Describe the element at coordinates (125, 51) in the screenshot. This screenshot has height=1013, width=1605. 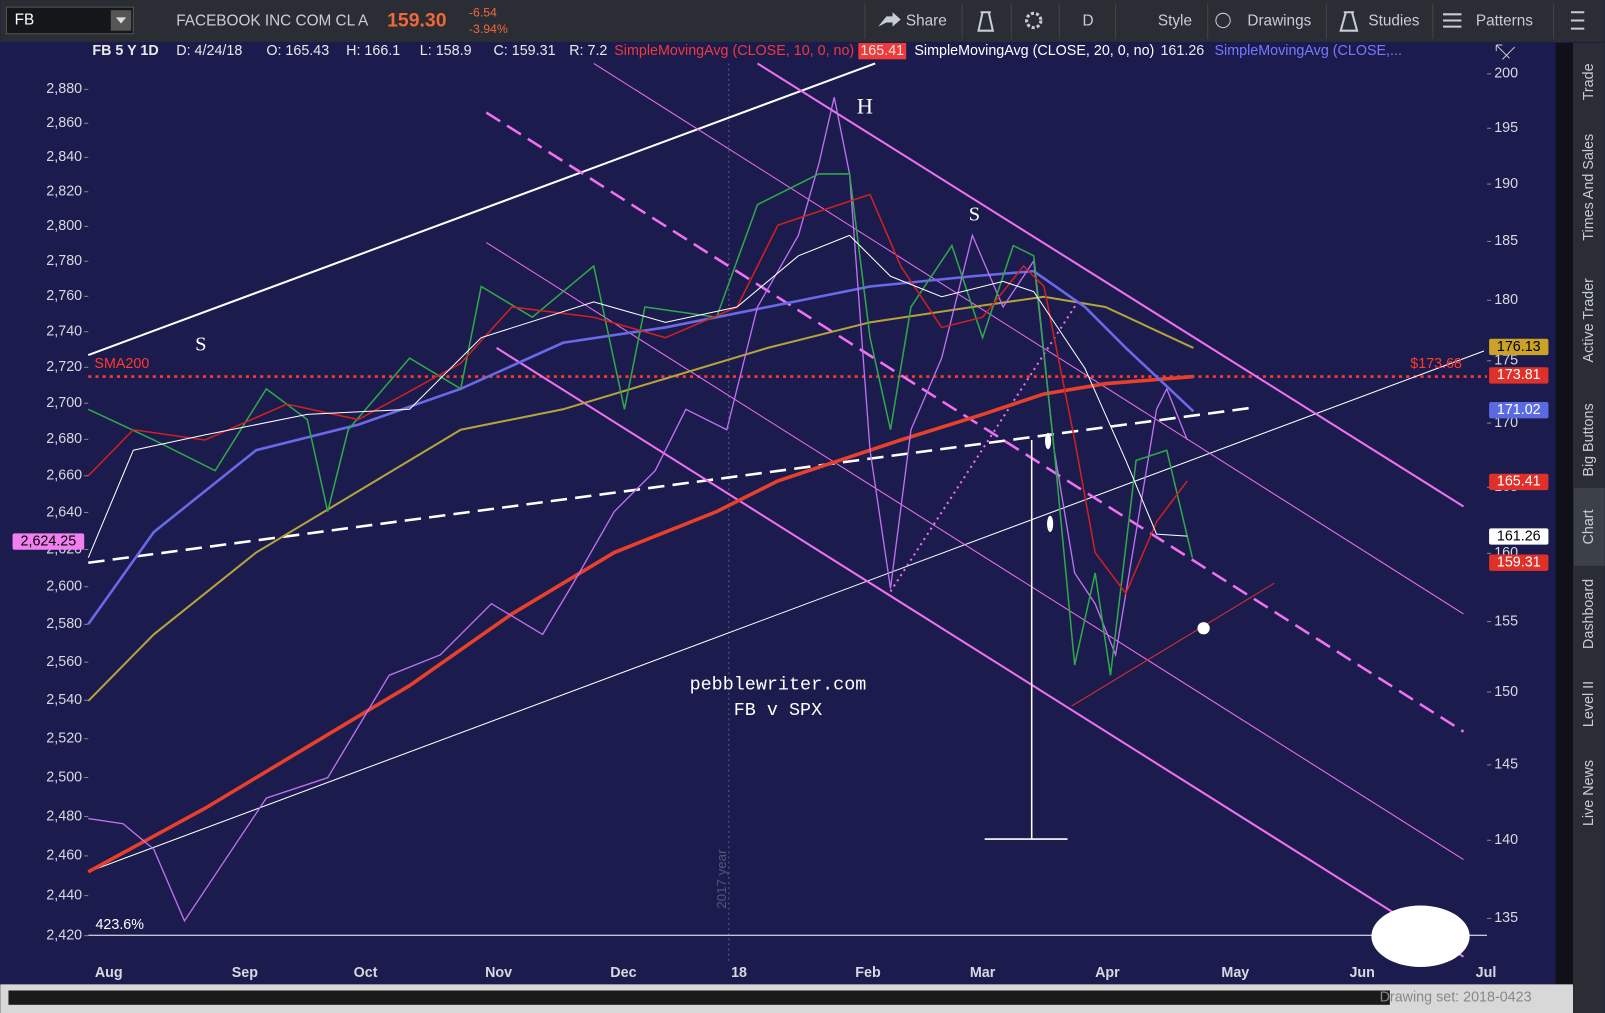
I see `symbol-period: FB 5 Y 1D` at that location.